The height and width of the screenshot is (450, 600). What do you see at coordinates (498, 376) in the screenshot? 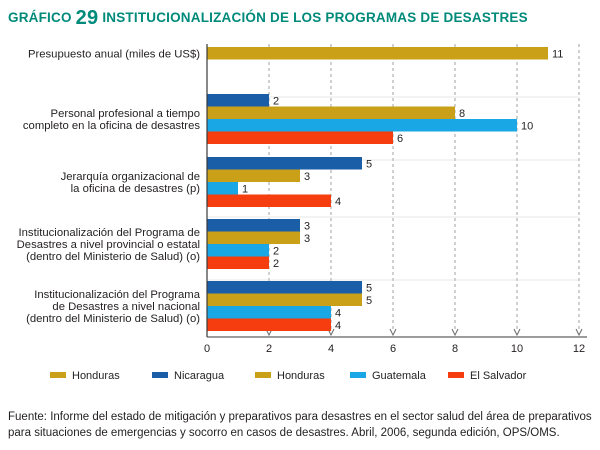
I see `legend-label: El Salvador` at bounding box center [498, 376].